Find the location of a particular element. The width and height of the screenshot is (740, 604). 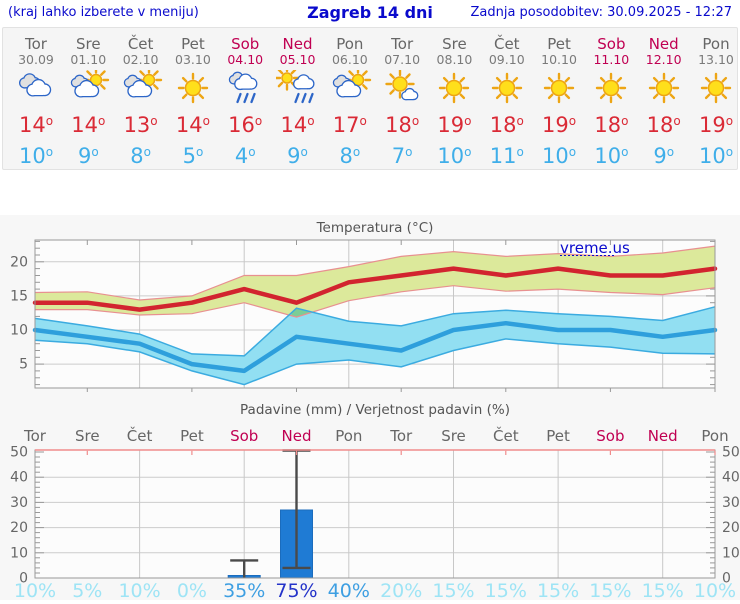

day-date: 07.10 is located at coordinates (402, 59).